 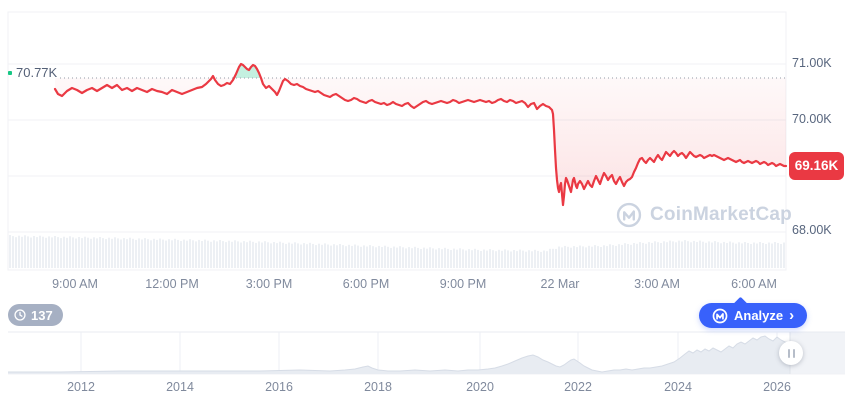 What do you see at coordinates (279, 387) in the screenshot?
I see `nav-year-tick: 2016` at bounding box center [279, 387].